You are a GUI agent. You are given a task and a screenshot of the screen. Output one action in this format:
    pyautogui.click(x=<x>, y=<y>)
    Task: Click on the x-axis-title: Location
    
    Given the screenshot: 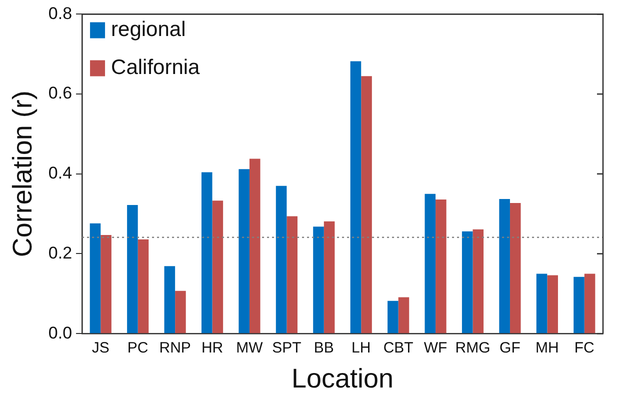 What is the action you would take?
    pyautogui.click(x=342, y=378)
    